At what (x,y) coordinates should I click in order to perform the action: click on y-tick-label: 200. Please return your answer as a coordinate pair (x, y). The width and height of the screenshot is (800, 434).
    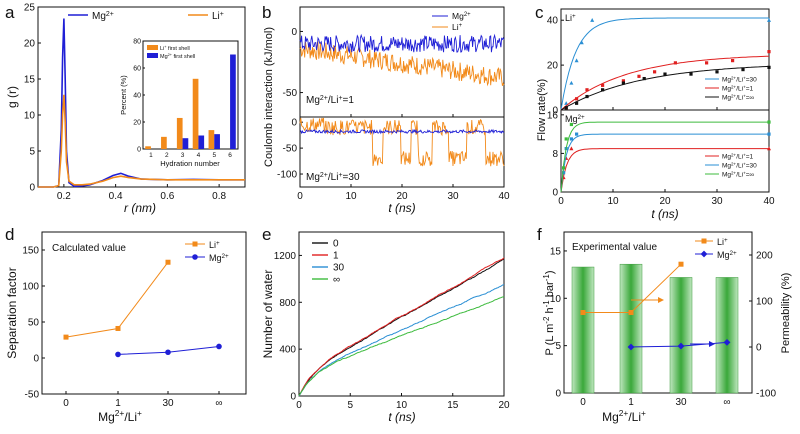
    Looking at the image, I should click on (764, 256).